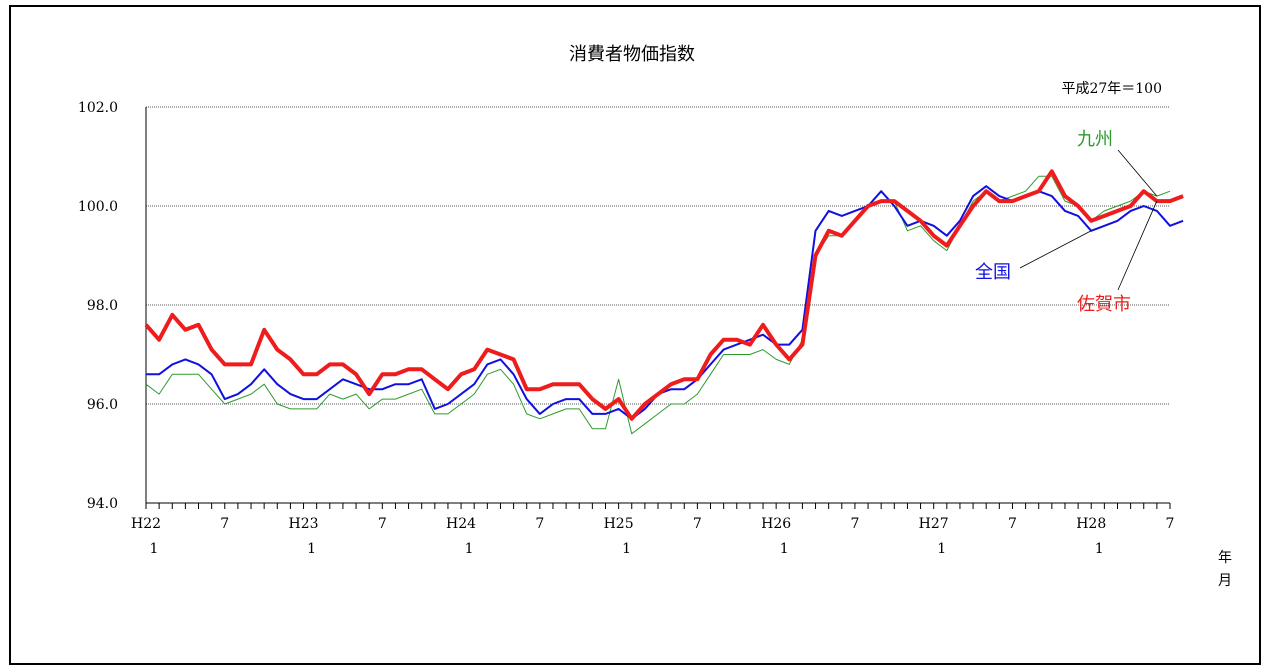 This screenshot has height=665, width=1262. What do you see at coordinates (1111, 89) in the screenshot?
I see `chart-subtitle: 平成27年＝100` at bounding box center [1111, 89].